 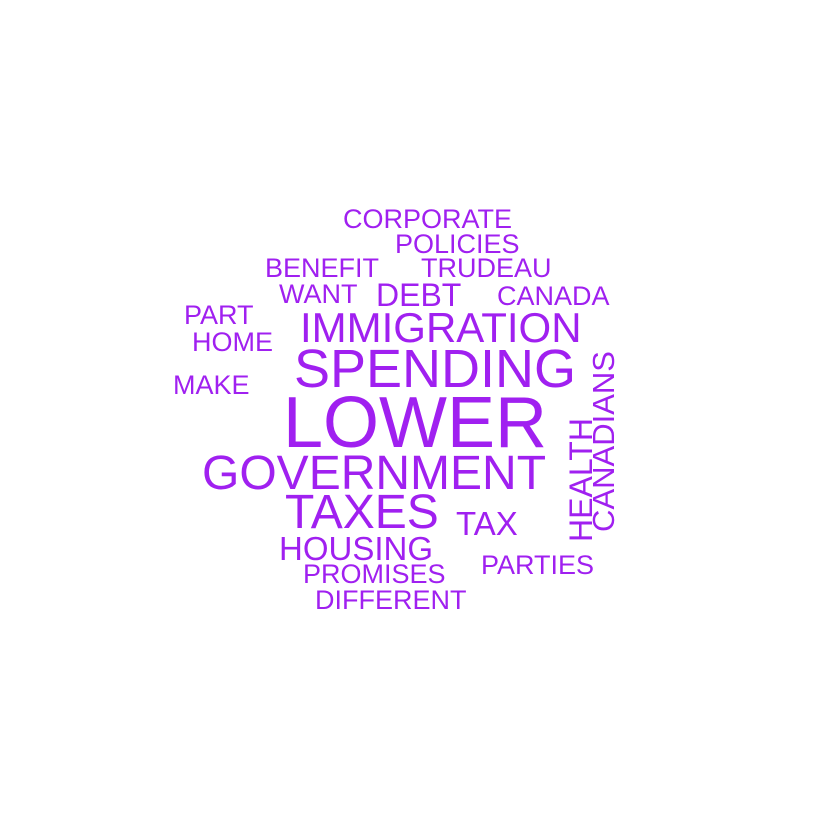 What do you see at coordinates (486, 268) in the screenshot?
I see `word-trudeau: TRUDEAU` at bounding box center [486, 268].